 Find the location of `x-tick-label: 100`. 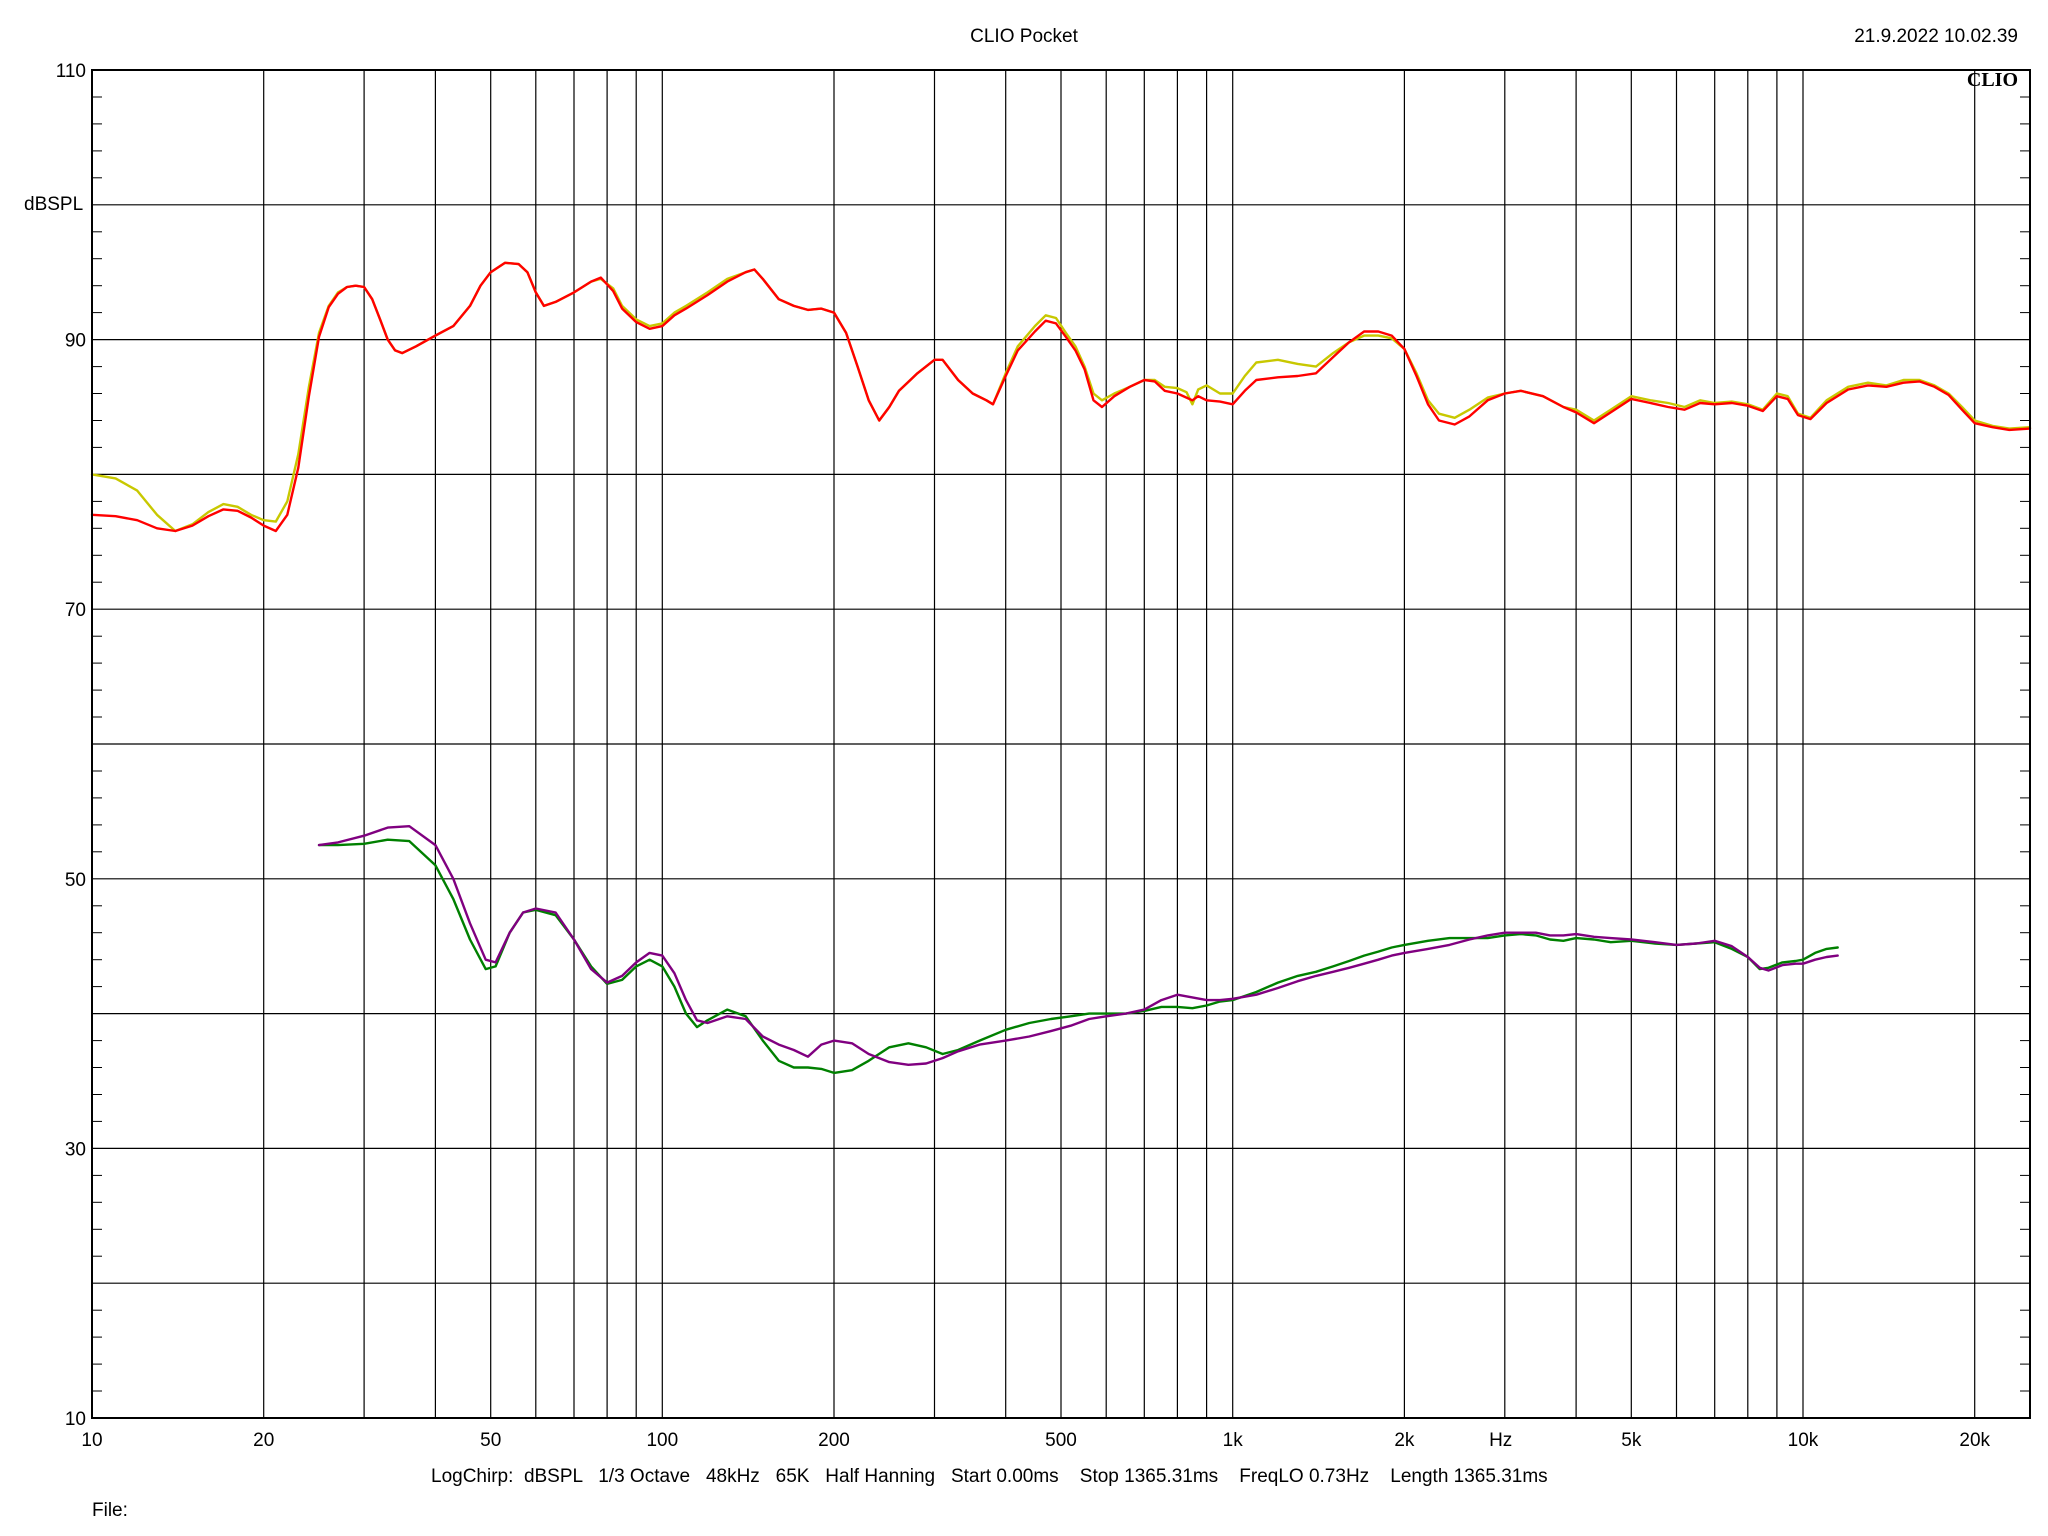

x-tick-label: 100 is located at coordinates (662, 1440).